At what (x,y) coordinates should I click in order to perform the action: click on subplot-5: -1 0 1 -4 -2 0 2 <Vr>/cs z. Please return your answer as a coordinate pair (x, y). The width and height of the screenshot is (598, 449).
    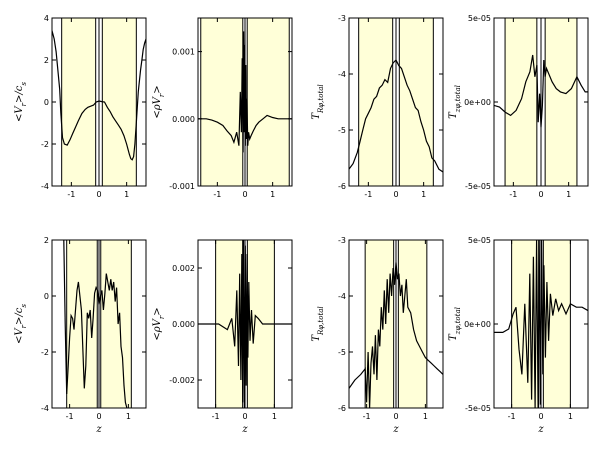
    Looking at the image, I should click on (80, 335).